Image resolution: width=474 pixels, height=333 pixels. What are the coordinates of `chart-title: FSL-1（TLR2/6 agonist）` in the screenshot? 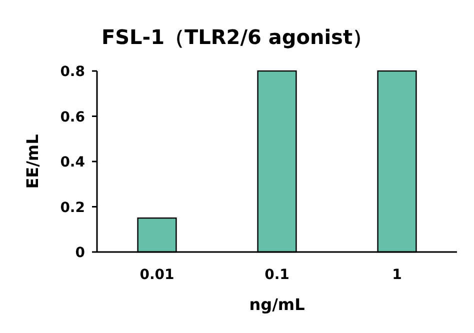 It's located at (237, 37).